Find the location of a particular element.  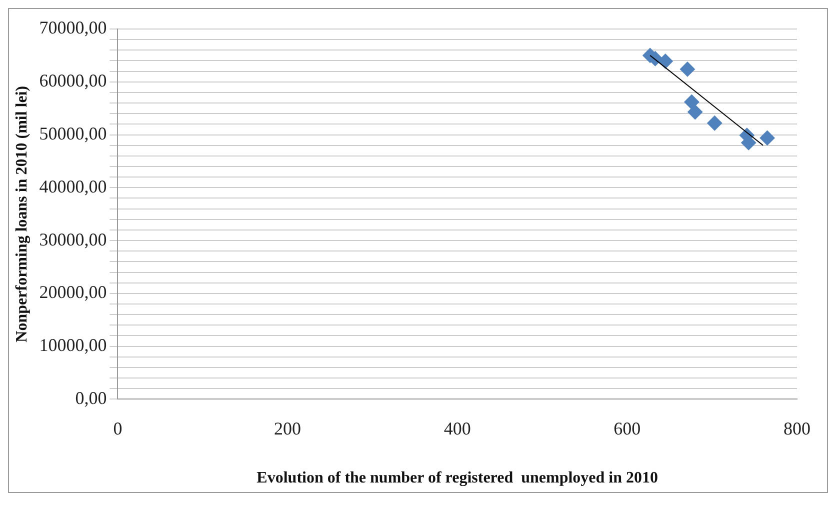

x-tick-label: 400 is located at coordinates (457, 428).